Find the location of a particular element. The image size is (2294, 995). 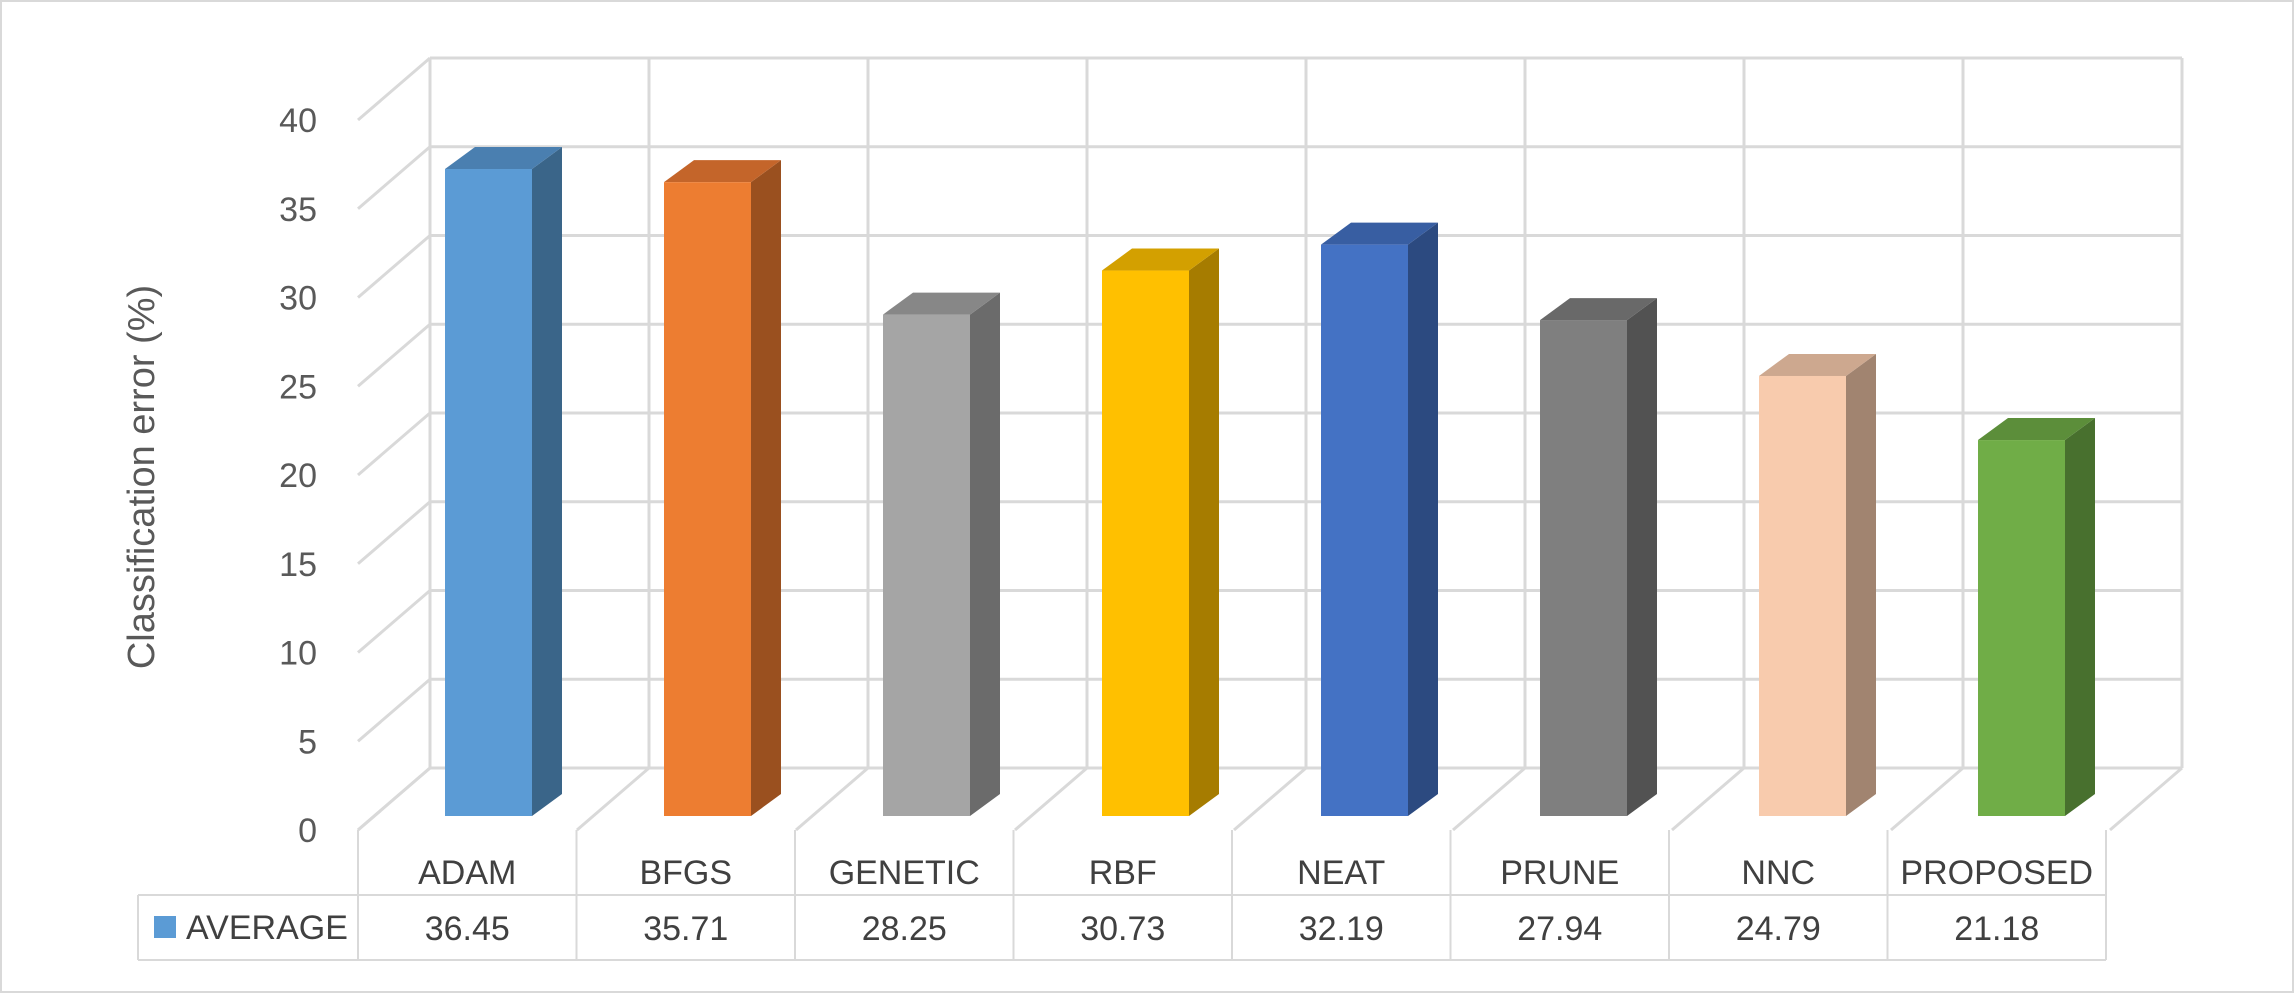

data-label: 21.18 is located at coordinates (1996, 929).